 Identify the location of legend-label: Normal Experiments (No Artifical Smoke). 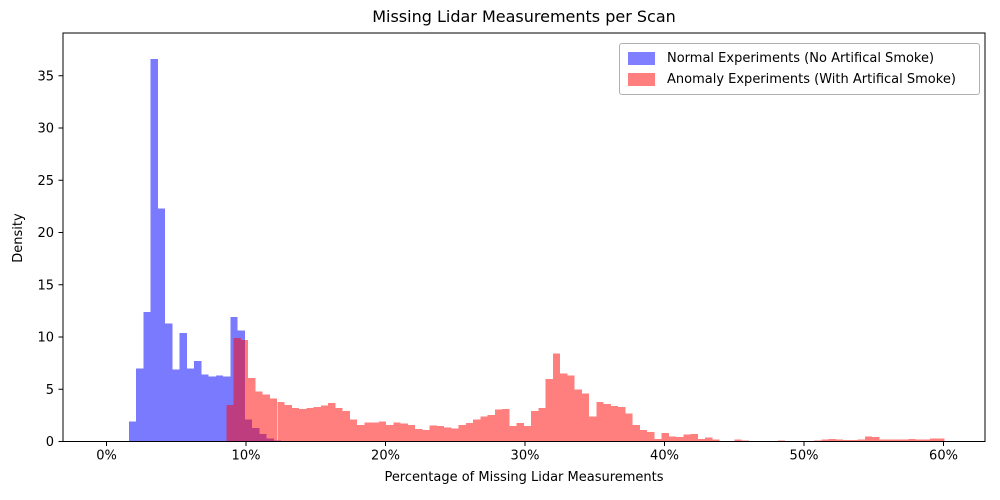
(801, 58).